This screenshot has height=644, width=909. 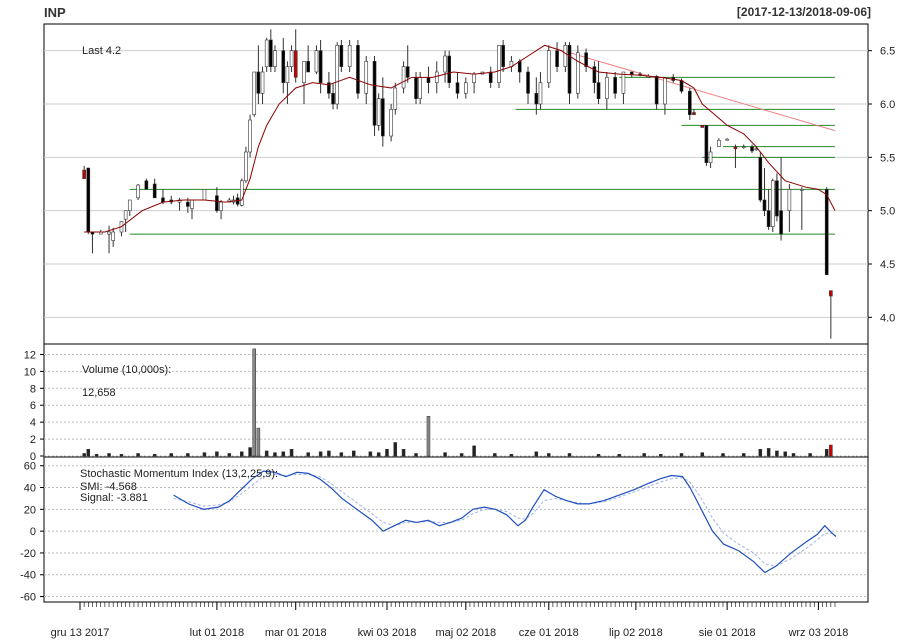 What do you see at coordinates (28, 598) in the screenshot?
I see `smi-tick-label: -60` at bounding box center [28, 598].